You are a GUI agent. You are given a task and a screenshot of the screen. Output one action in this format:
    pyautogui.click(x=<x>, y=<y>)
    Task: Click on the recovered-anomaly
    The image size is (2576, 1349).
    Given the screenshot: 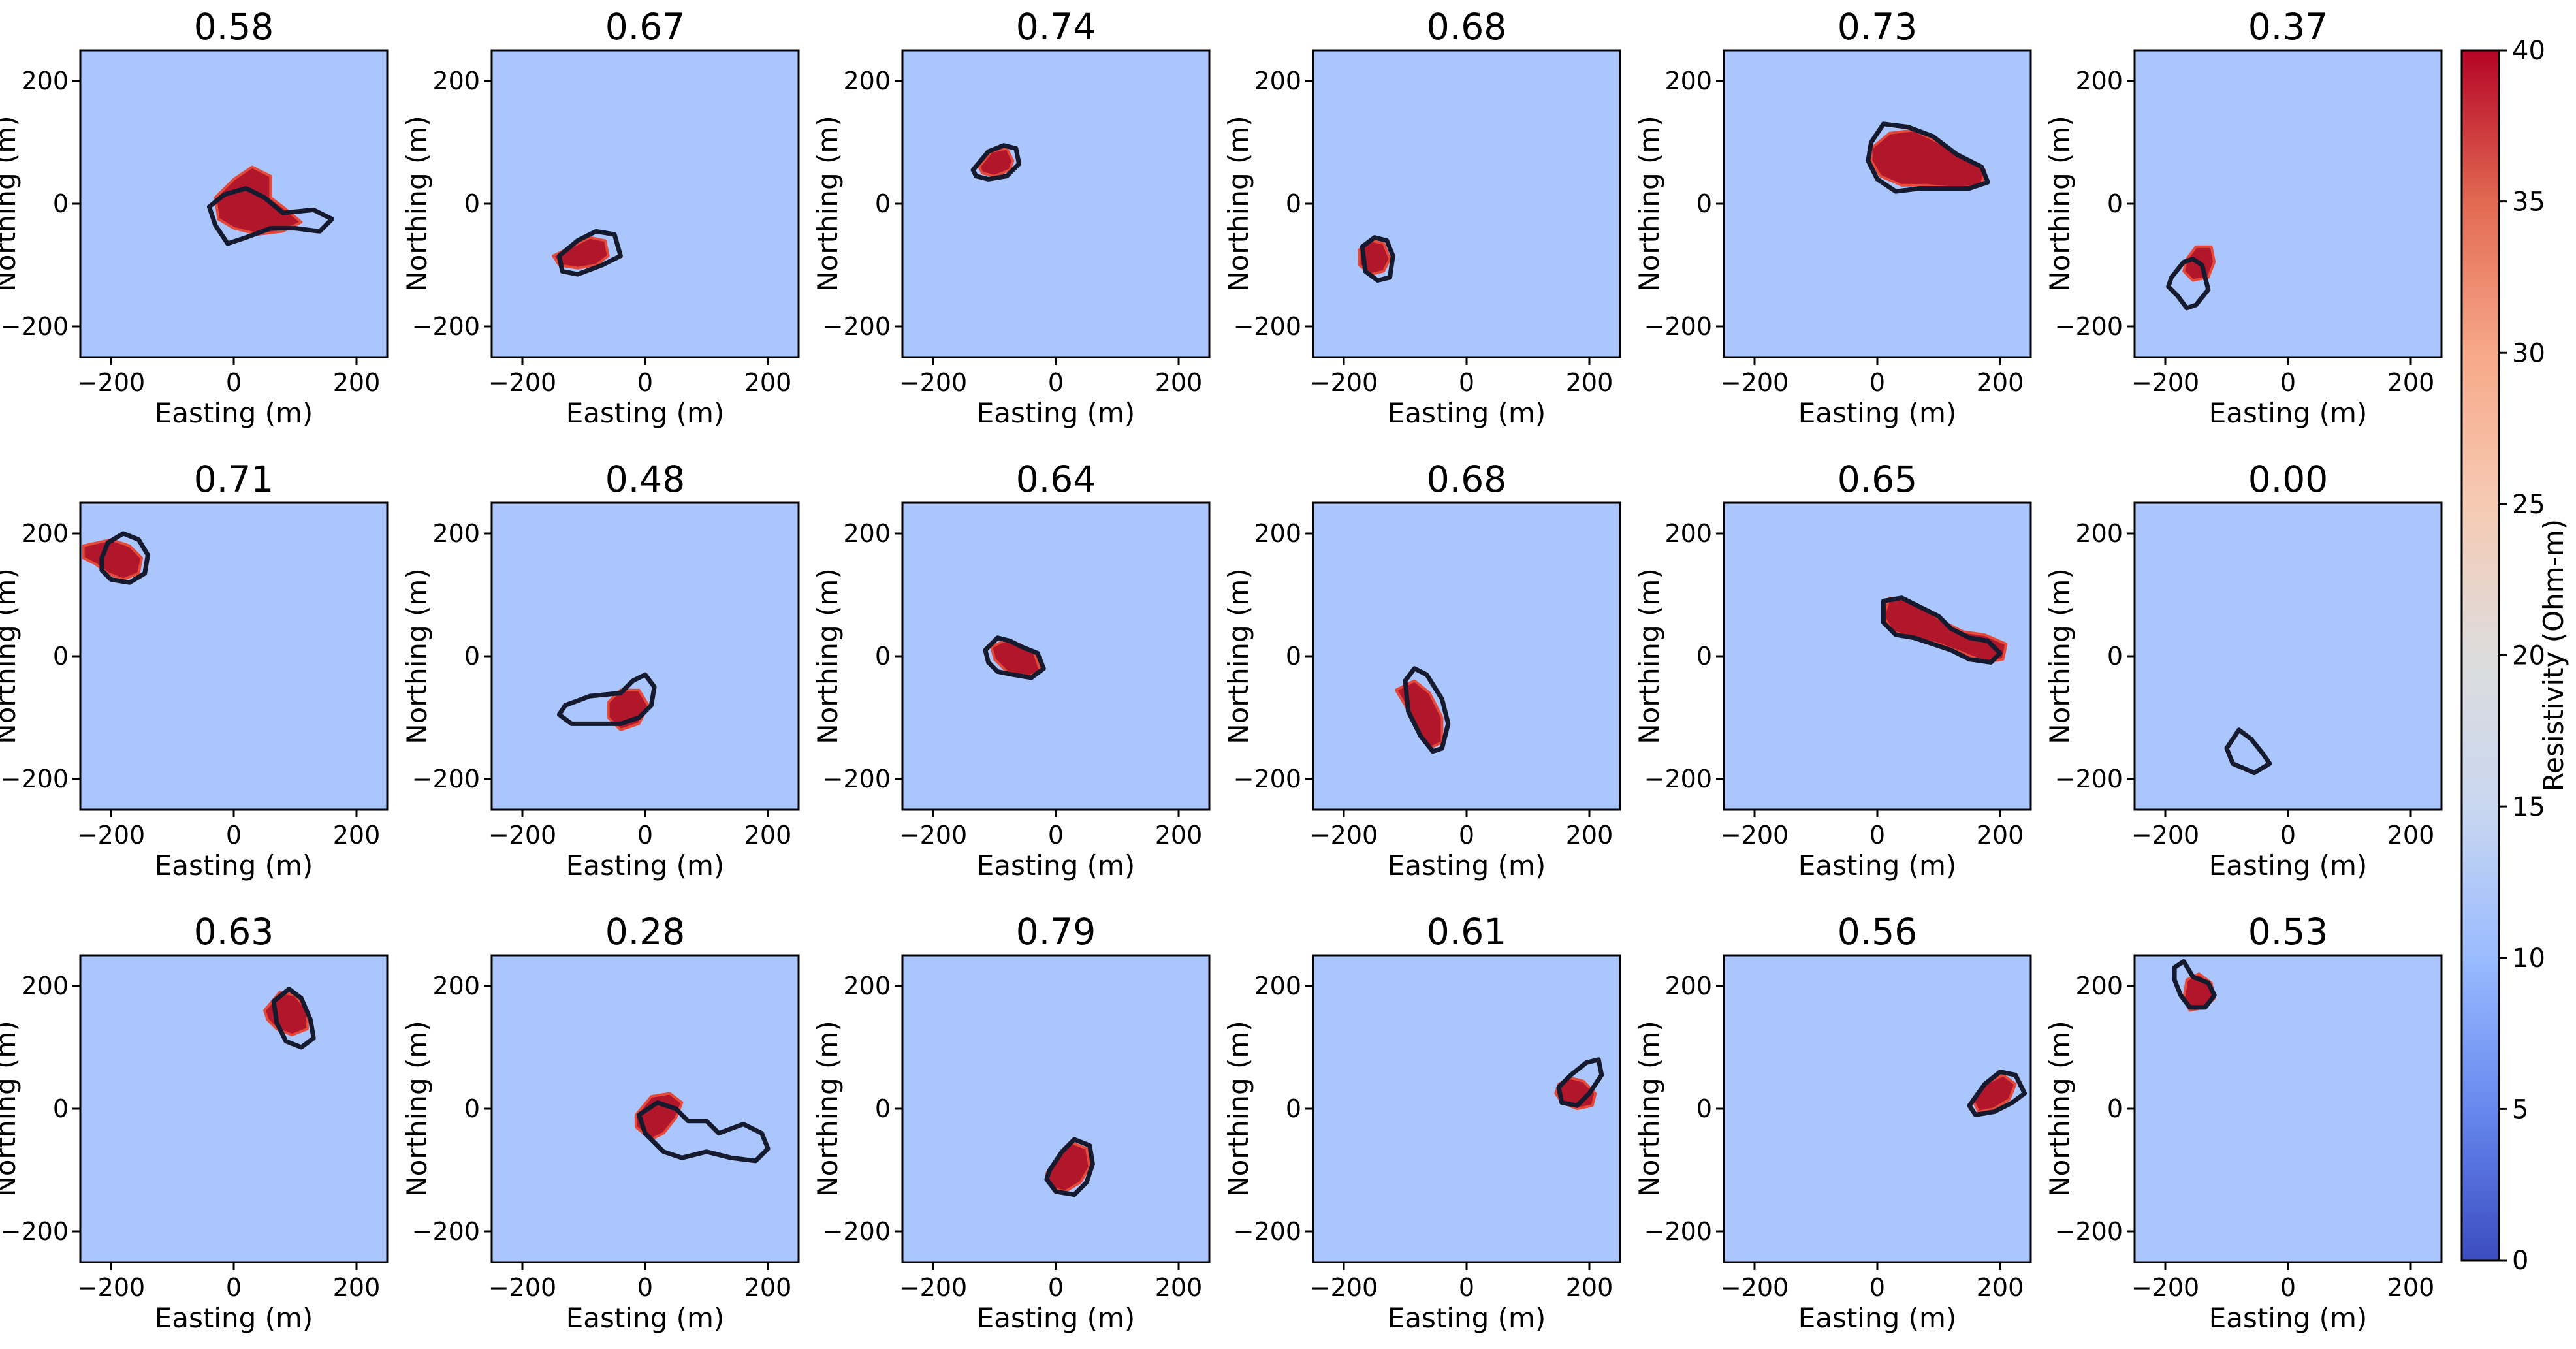 What is the action you would take?
    pyautogui.click(x=258, y=200)
    